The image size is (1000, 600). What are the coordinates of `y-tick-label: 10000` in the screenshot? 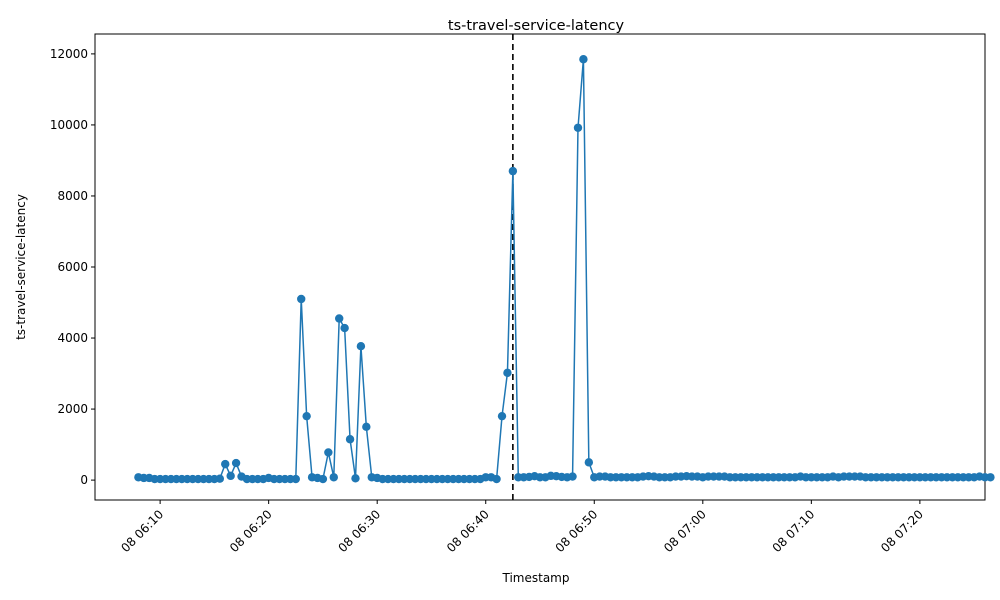 It's located at (69, 125).